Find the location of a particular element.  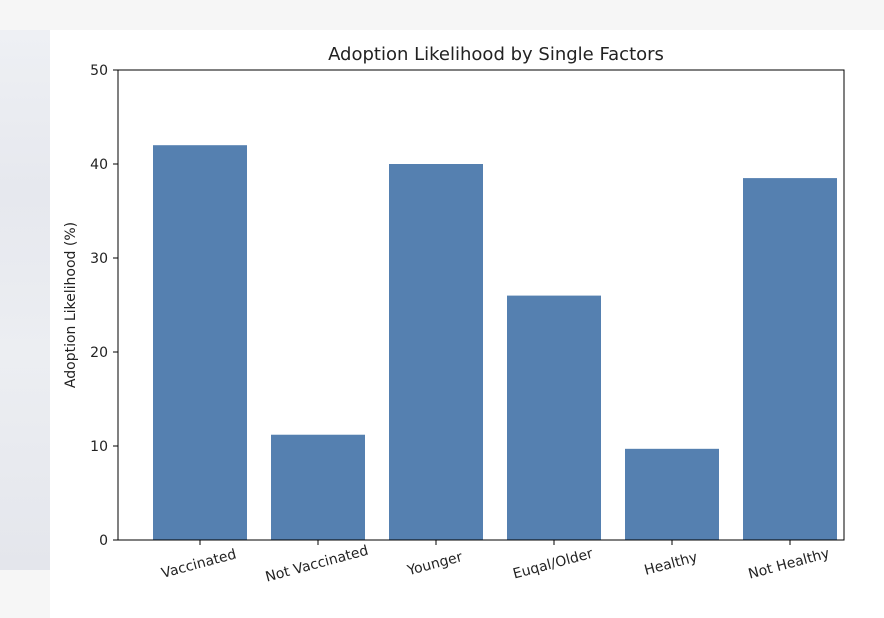

bar-euqal-older is located at coordinates (554, 417).